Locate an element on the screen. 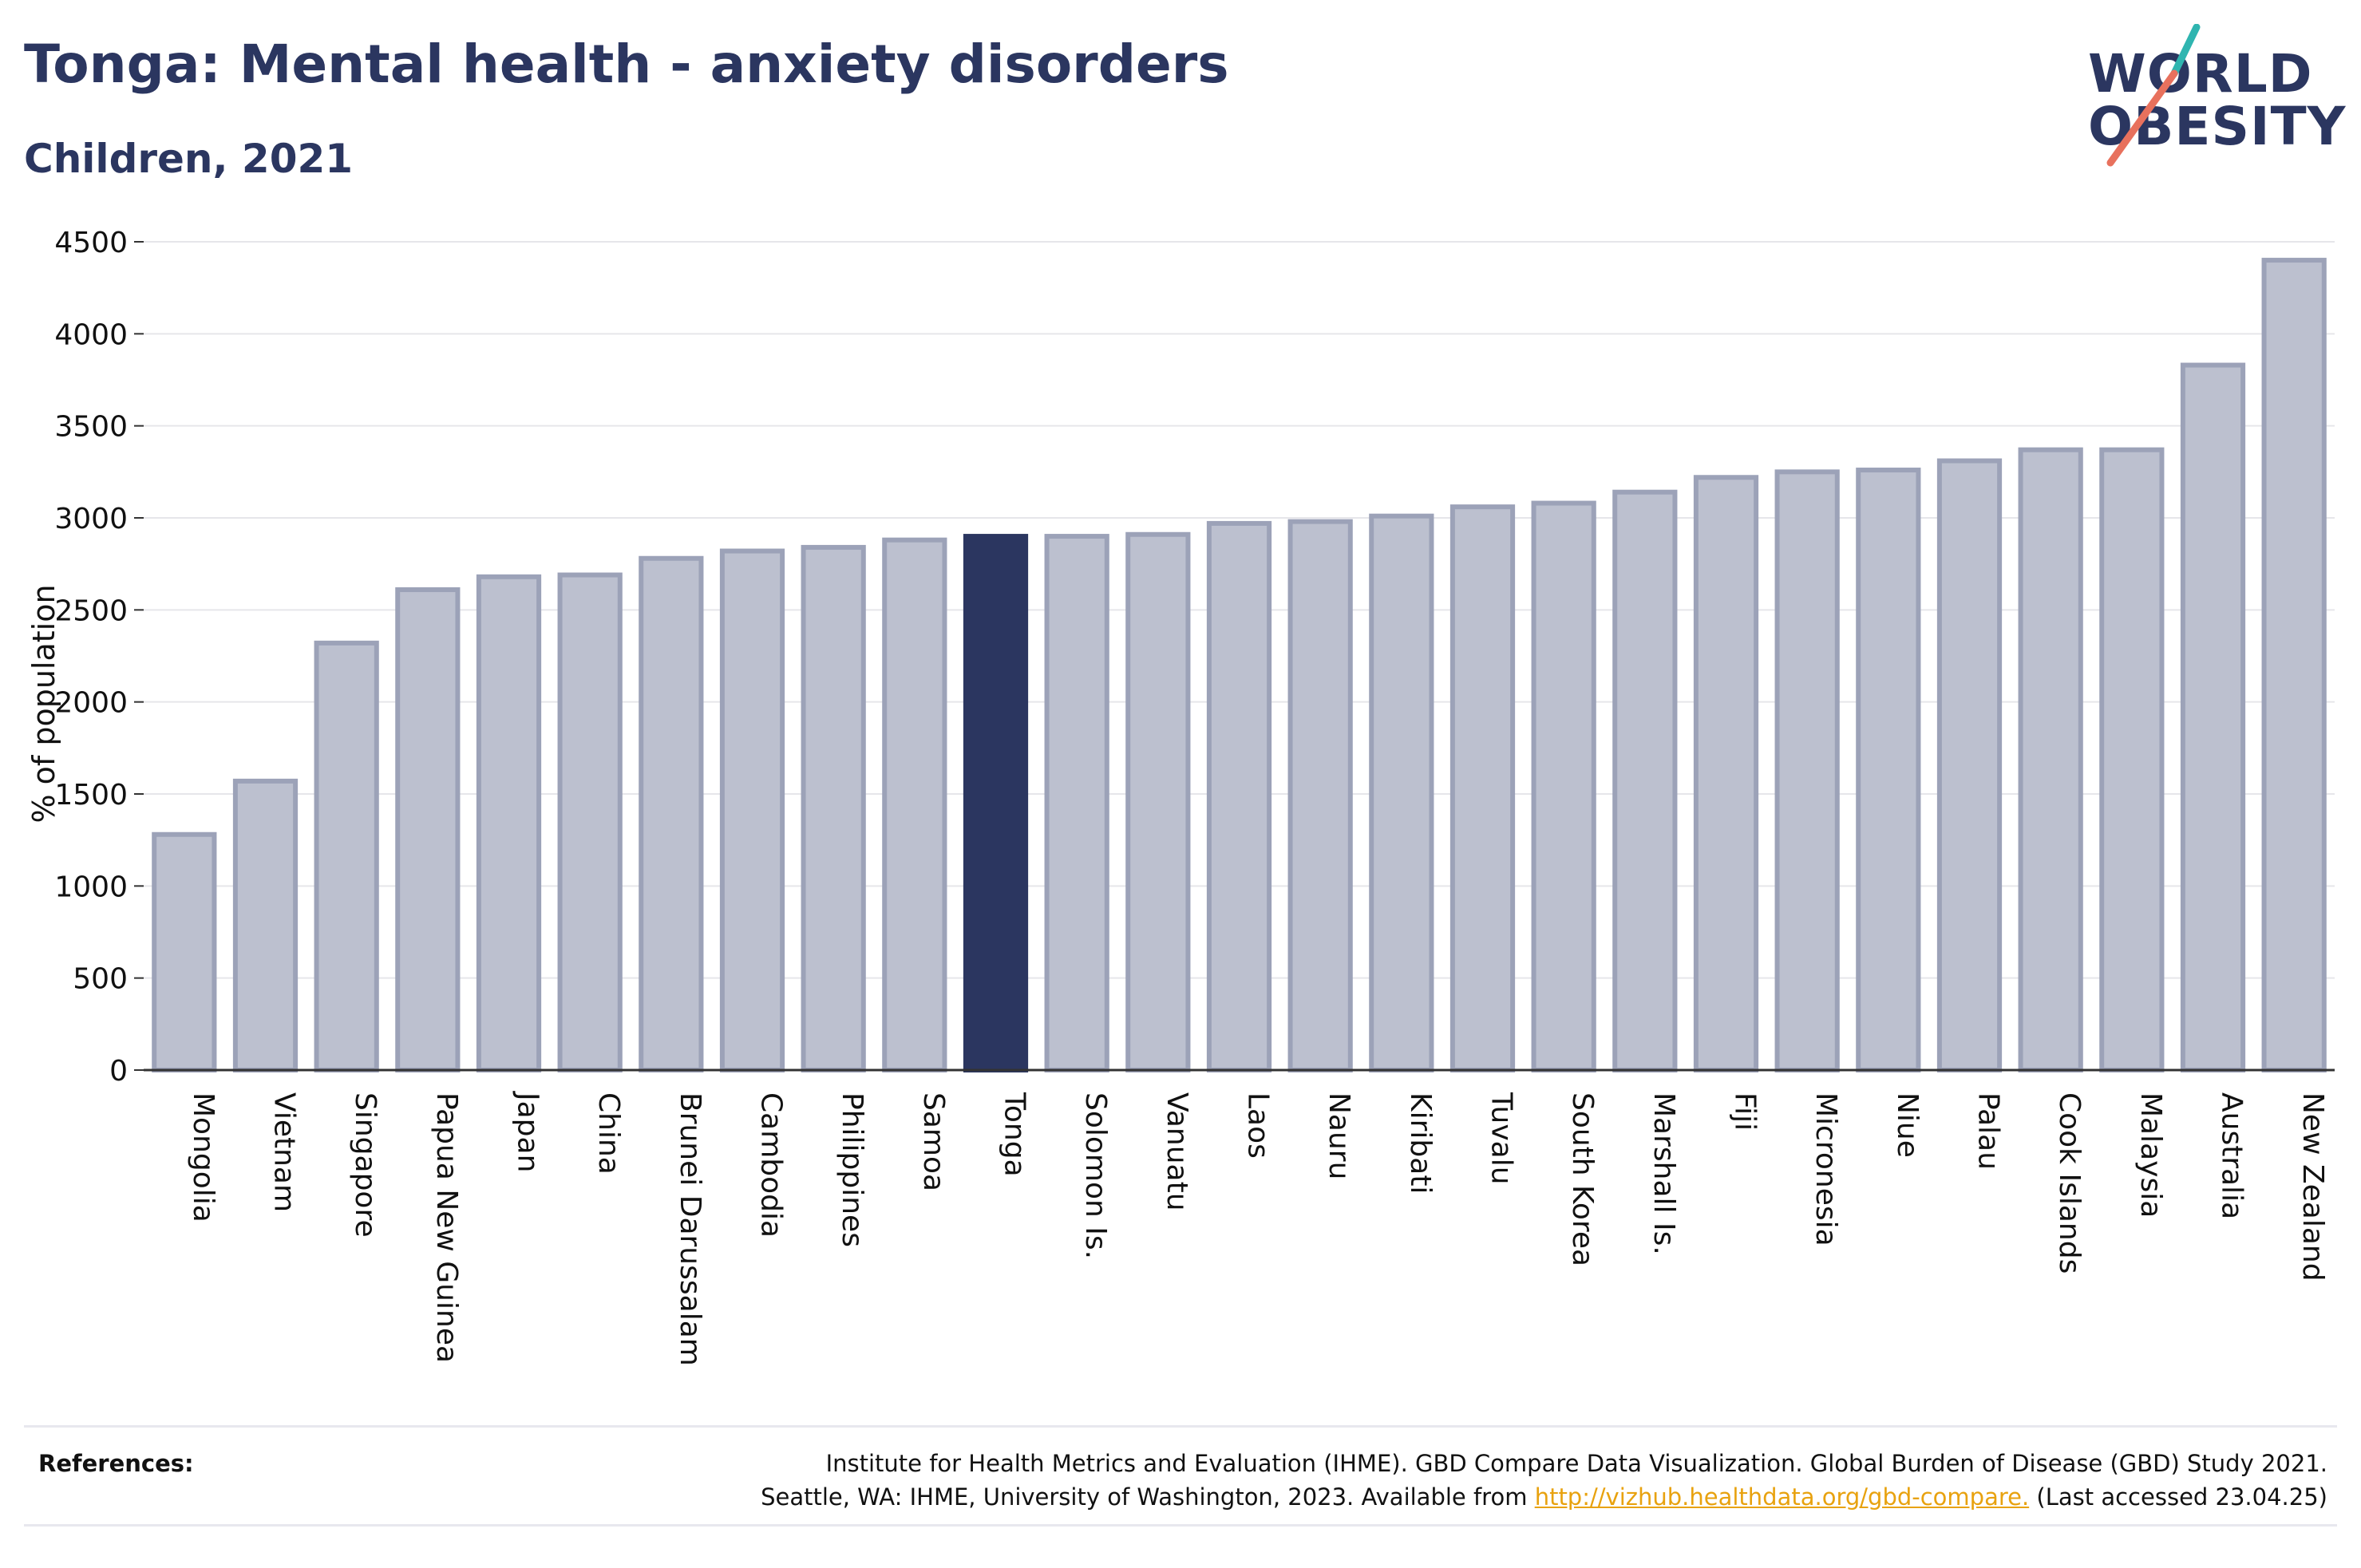 The image size is (2361, 1568). x-tick-label: Cambodia is located at coordinates (771, 1165).